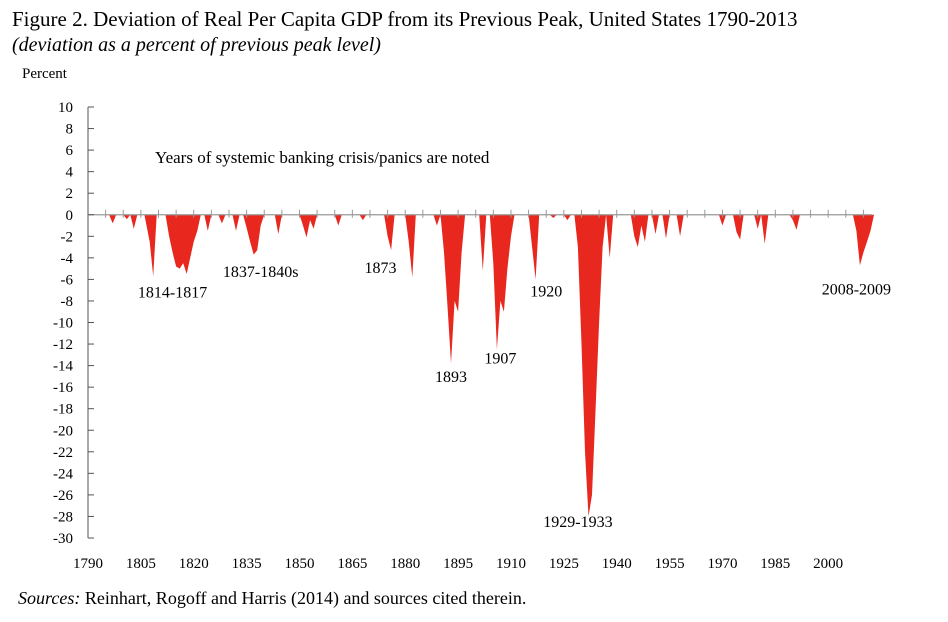  What do you see at coordinates (65, 108) in the screenshot?
I see `y-tick-label: 10` at bounding box center [65, 108].